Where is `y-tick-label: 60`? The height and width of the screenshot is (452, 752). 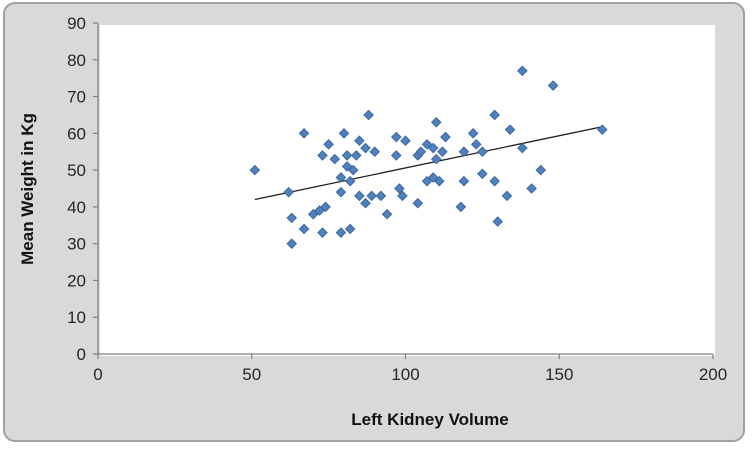 y-tick-label: 60 is located at coordinates (76, 133).